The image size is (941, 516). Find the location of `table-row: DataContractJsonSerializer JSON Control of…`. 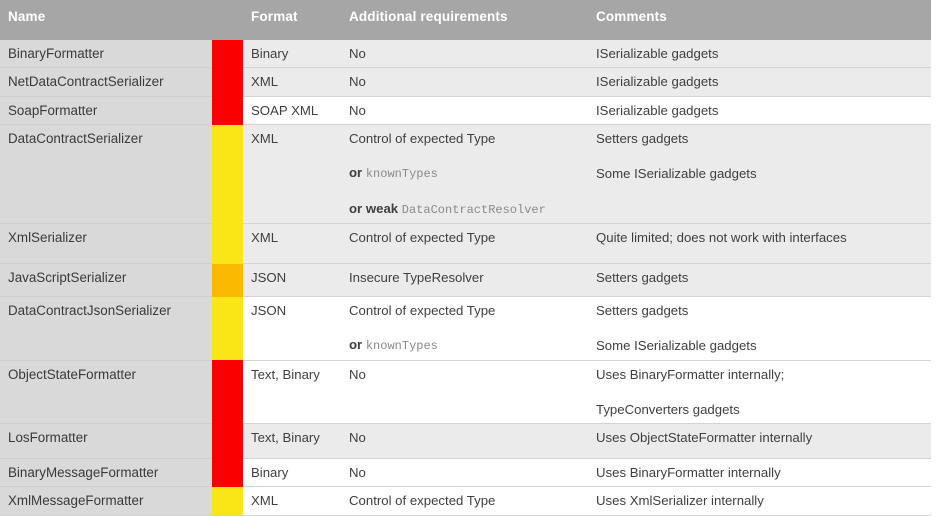

table-row: DataContractJsonSerializer JSON Control of… is located at coordinates (465, 328).